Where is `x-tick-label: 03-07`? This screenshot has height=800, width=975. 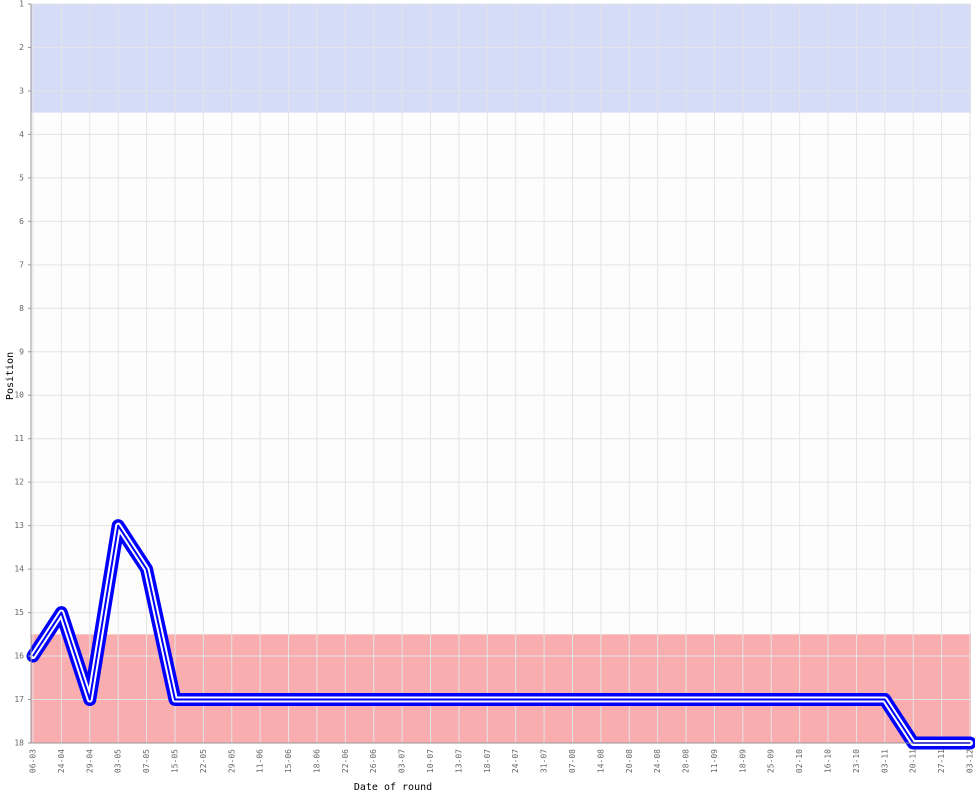 x-tick-label: 03-07 is located at coordinates (402, 761).